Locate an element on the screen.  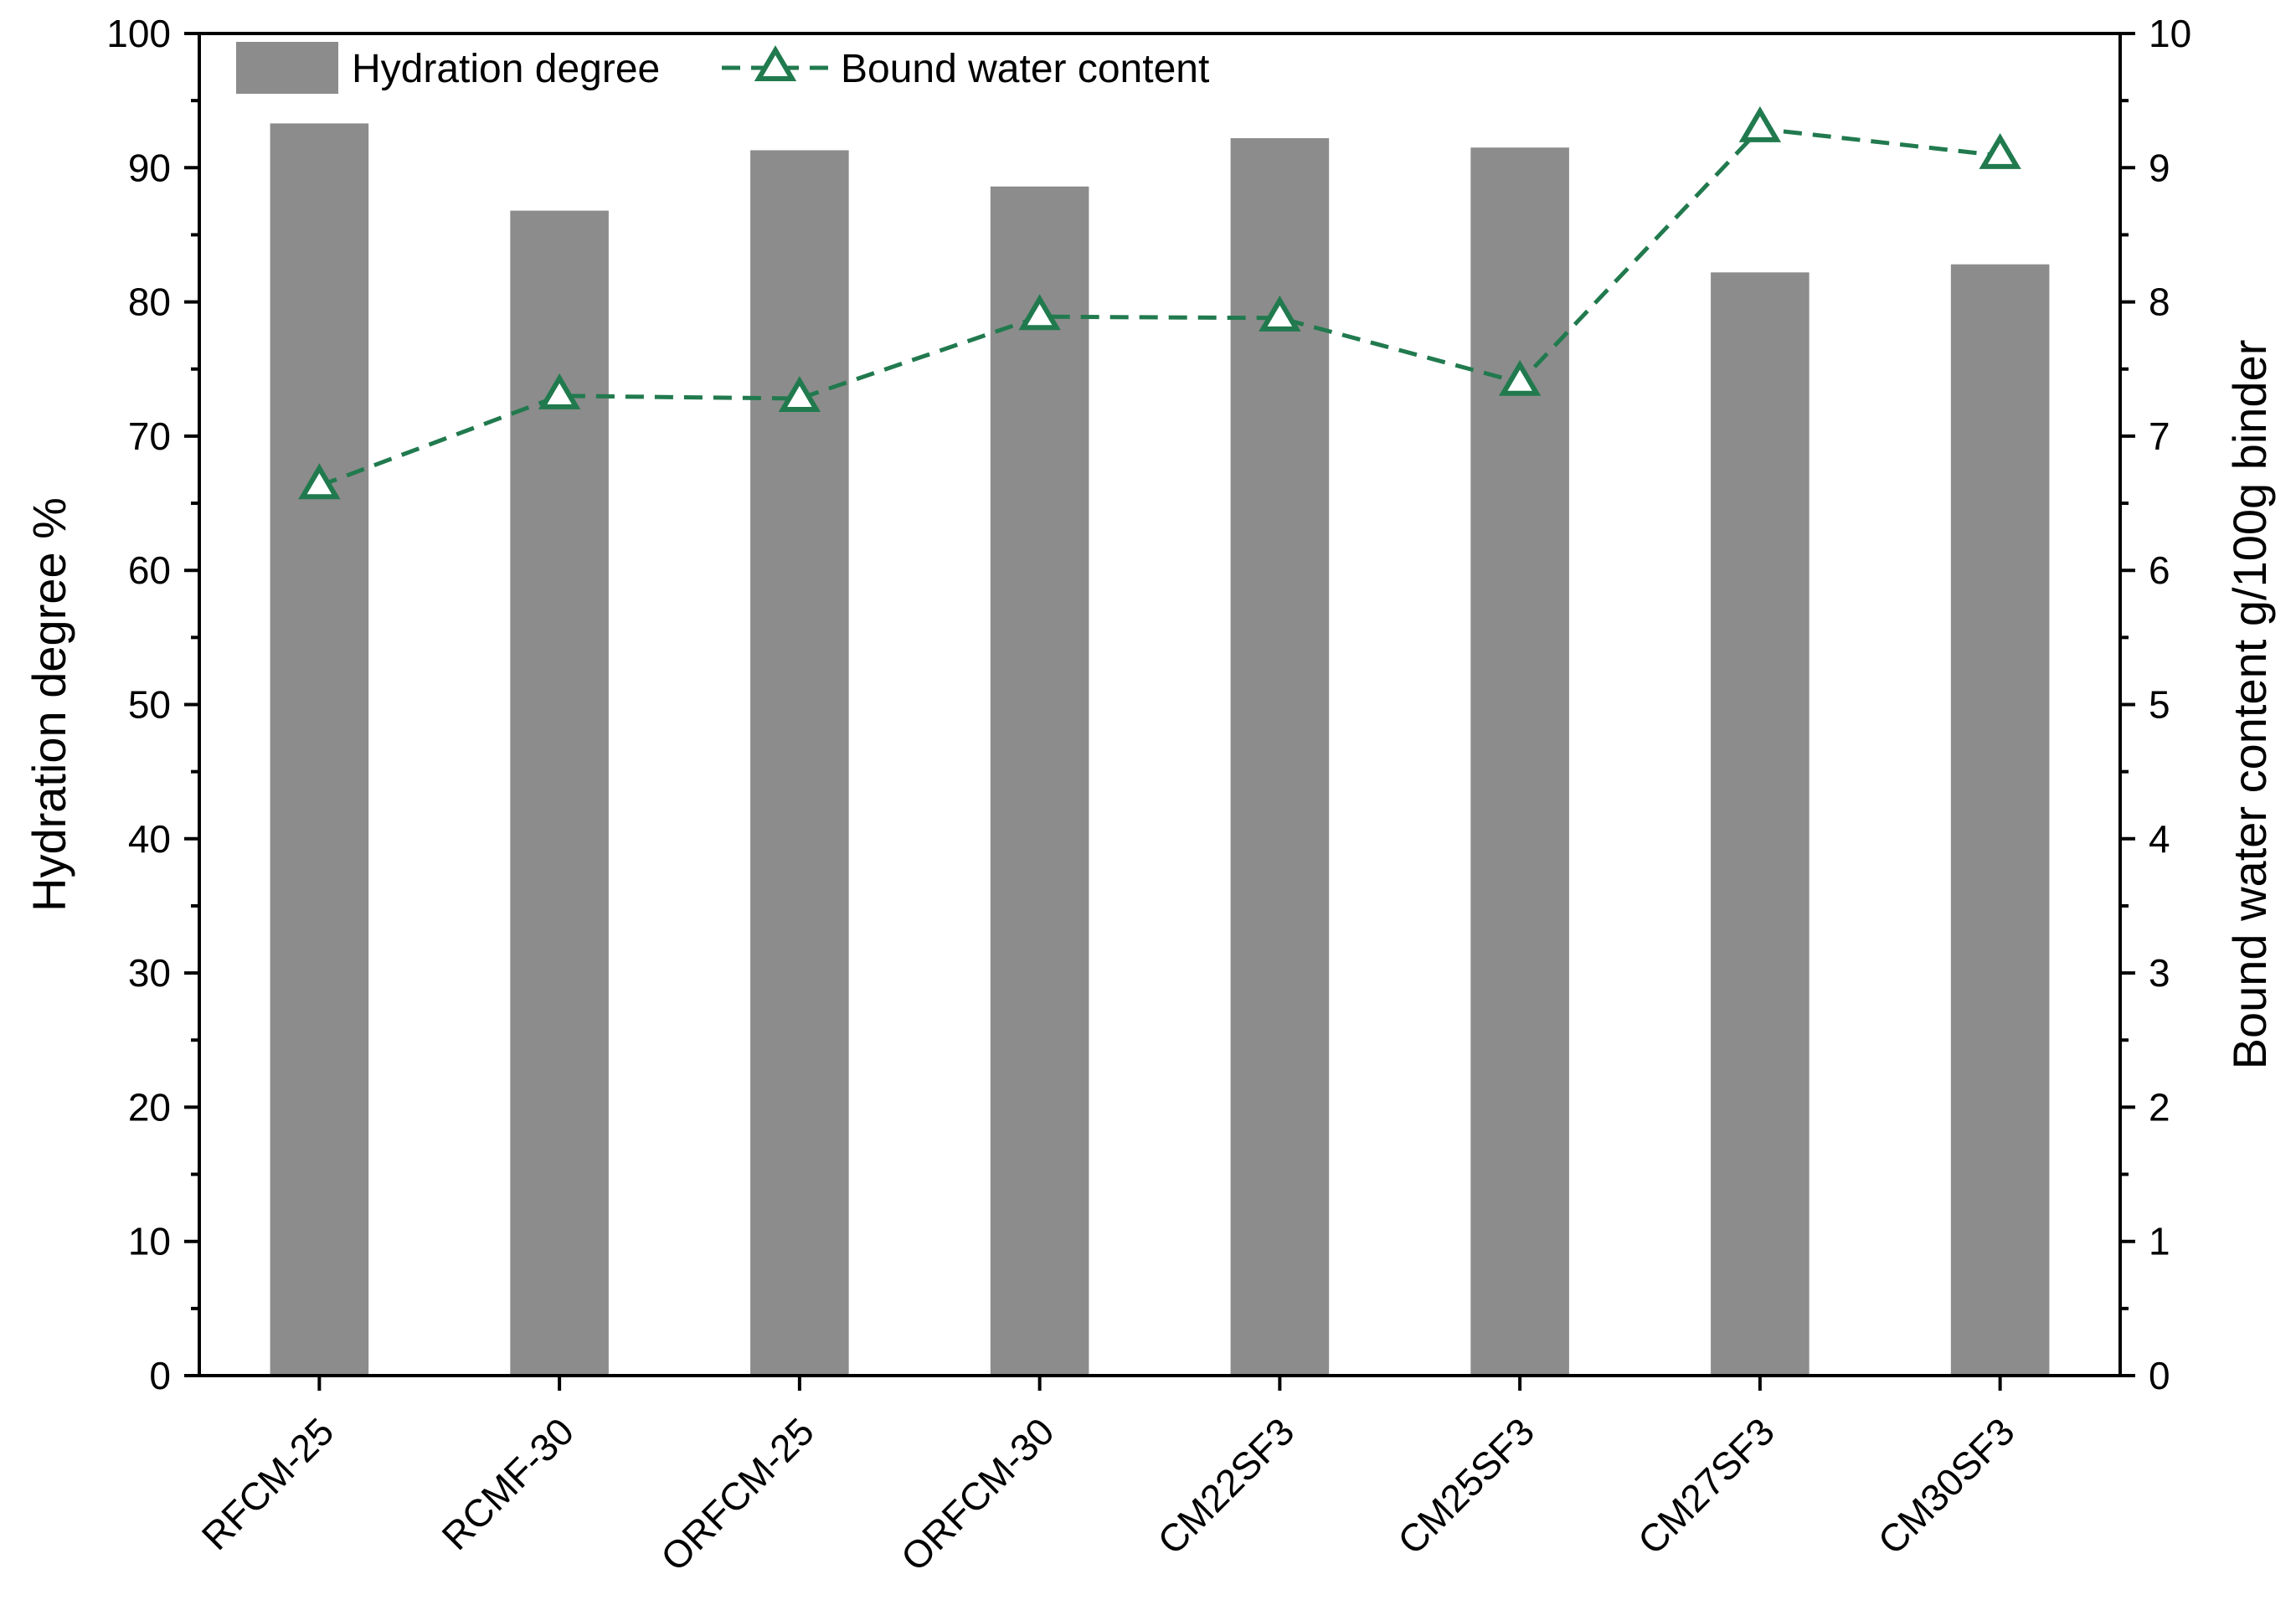
y2-tick-label: 7 is located at coordinates (2159, 436).